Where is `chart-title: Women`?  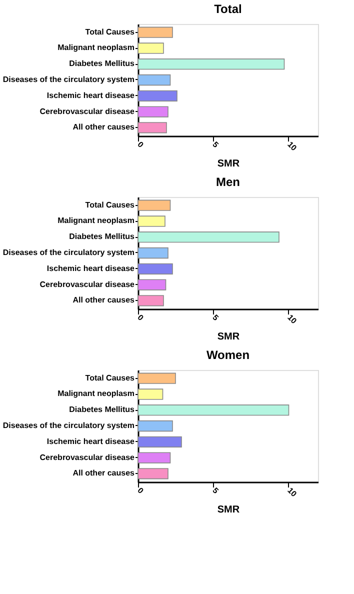
chart-title: Women is located at coordinates (228, 355).